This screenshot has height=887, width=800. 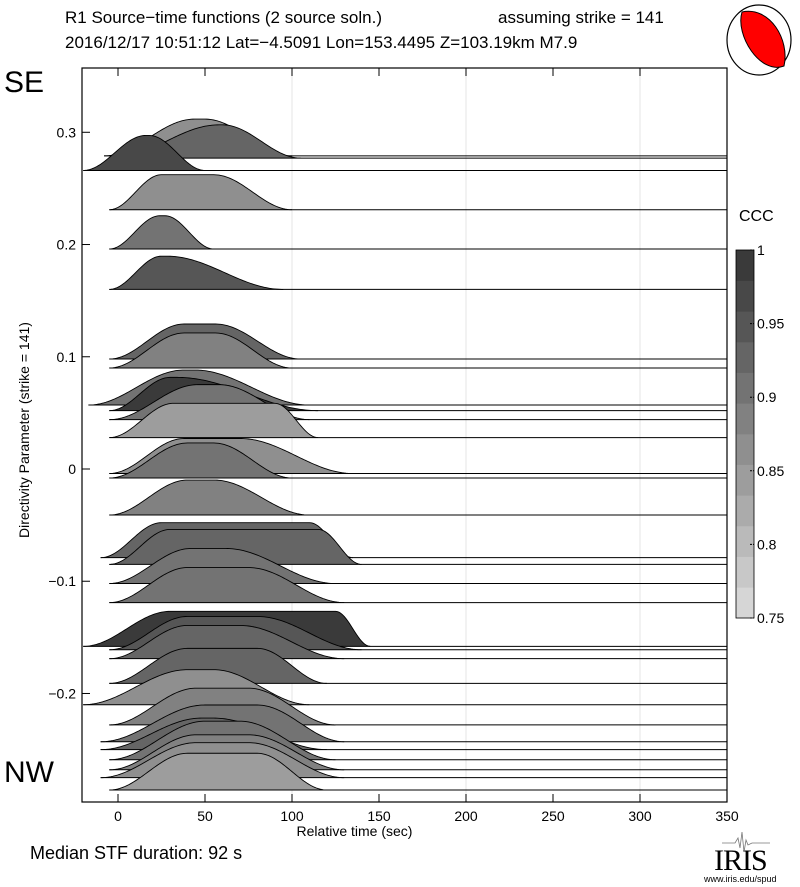 What do you see at coordinates (727, 816) in the screenshot?
I see `x-tick-label: 350` at bounding box center [727, 816].